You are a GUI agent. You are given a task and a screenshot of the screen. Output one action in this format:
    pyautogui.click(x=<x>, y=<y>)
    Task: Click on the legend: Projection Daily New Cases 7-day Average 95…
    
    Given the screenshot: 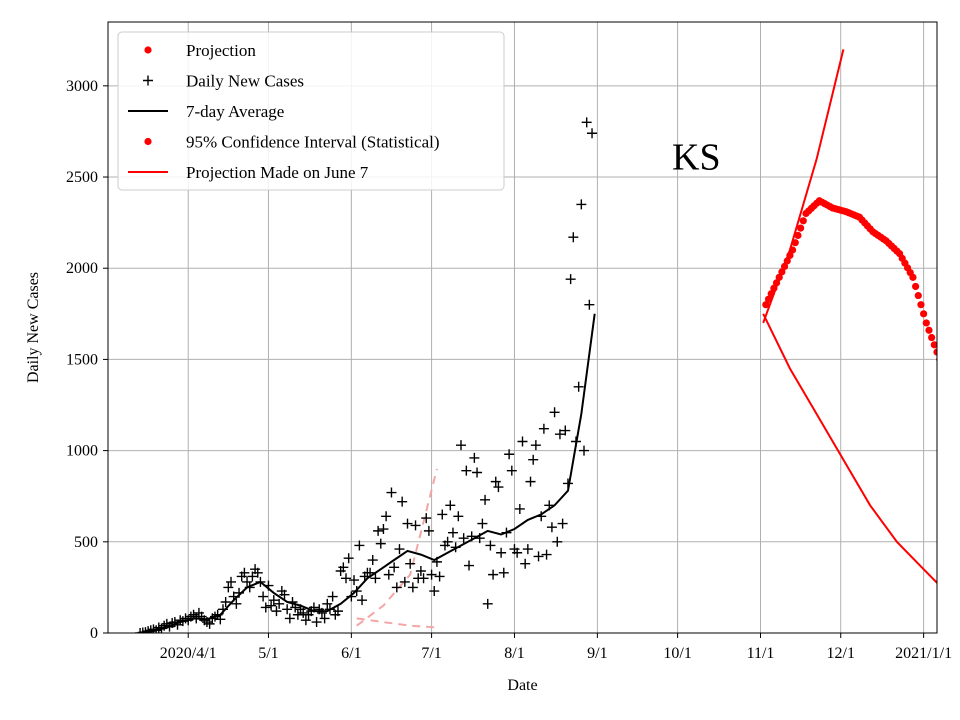 What is the action you would take?
    pyautogui.click(x=311, y=111)
    